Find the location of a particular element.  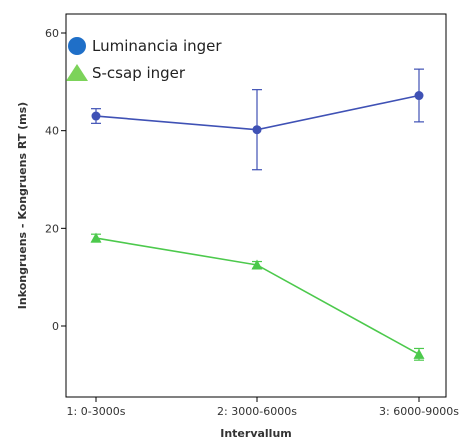

x-tick-label: 3: 6000-9000s is located at coordinates (419, 411).